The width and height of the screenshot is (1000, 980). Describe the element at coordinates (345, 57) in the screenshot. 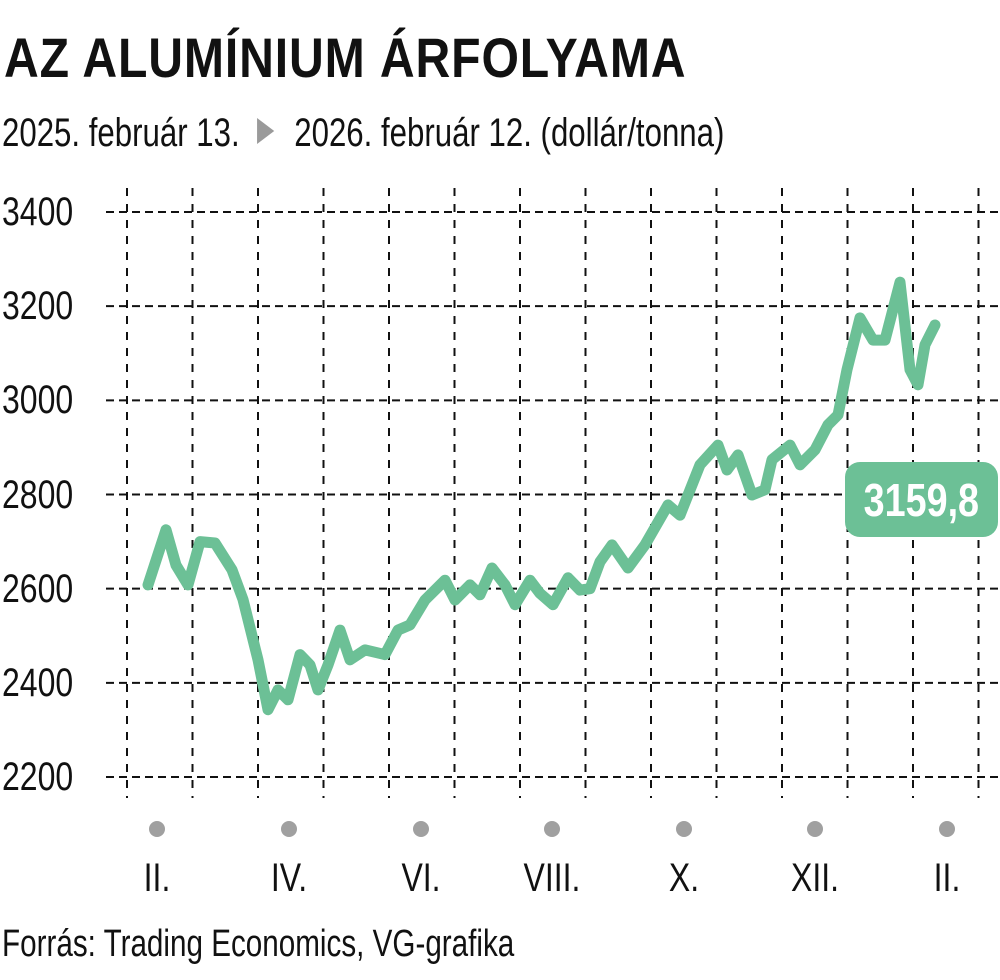

I see `chart-title: AZ ALUMÍNIUM ÁRFOLYAMA` at that location.